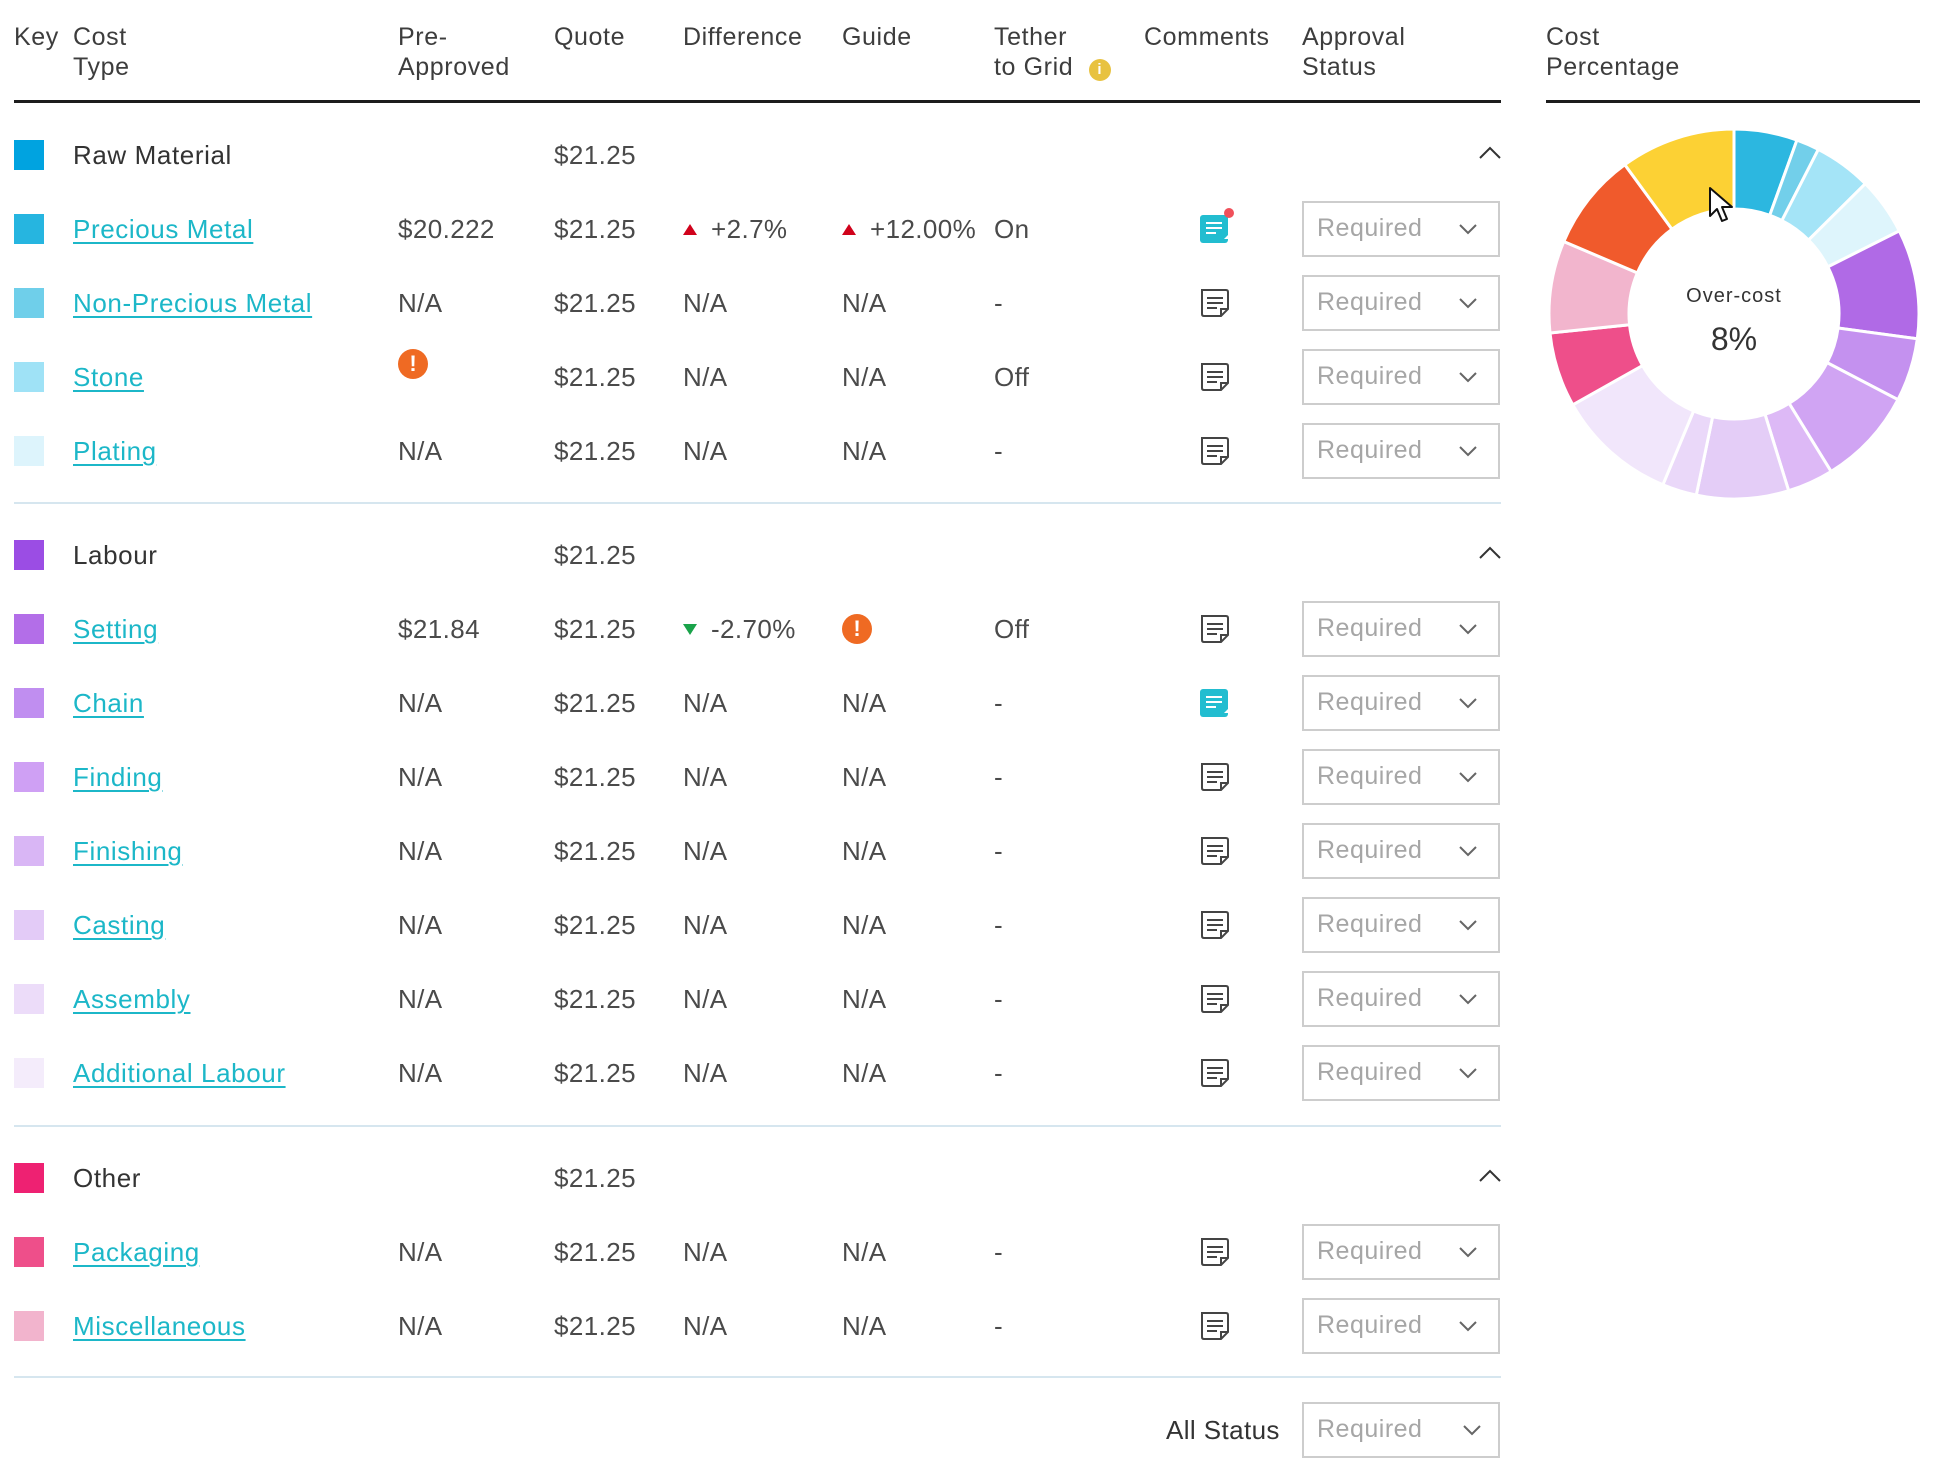 The image size is (1935, 1475). What do you see at coordinates (1734, 314) in the screenshot?
I see `cost-percentage-donut: Over-cost 8%` at bounding box center [1734, 314].